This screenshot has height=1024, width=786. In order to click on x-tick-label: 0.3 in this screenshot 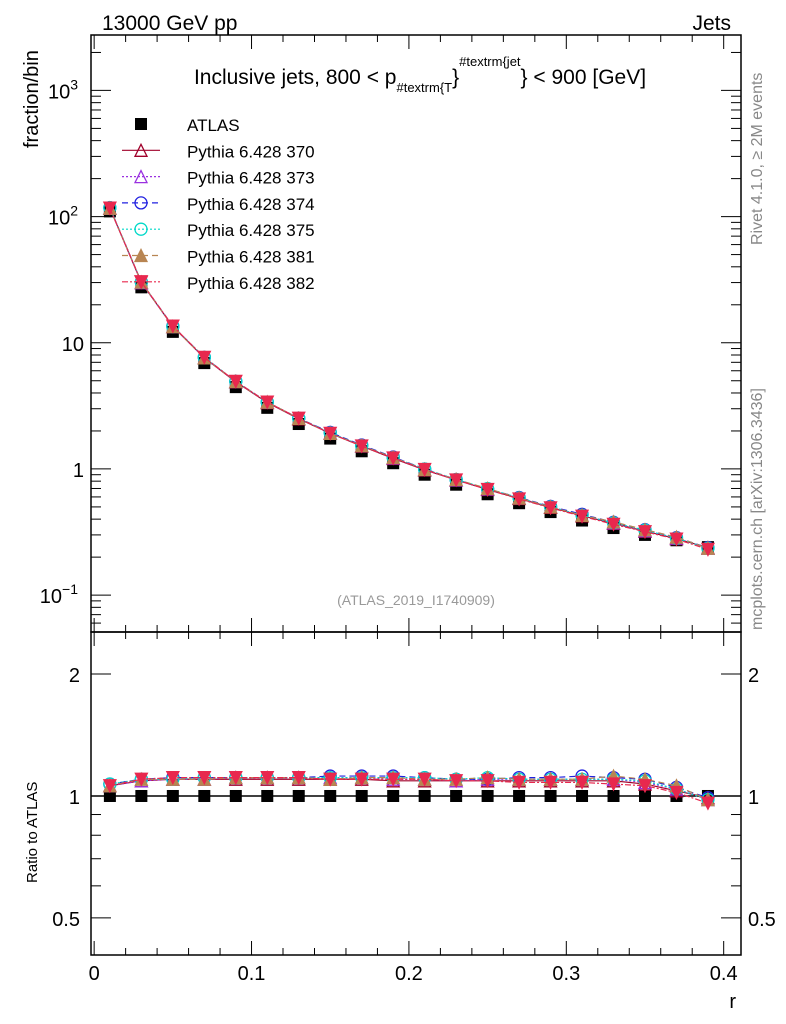, I will do `click(566, 974)`.